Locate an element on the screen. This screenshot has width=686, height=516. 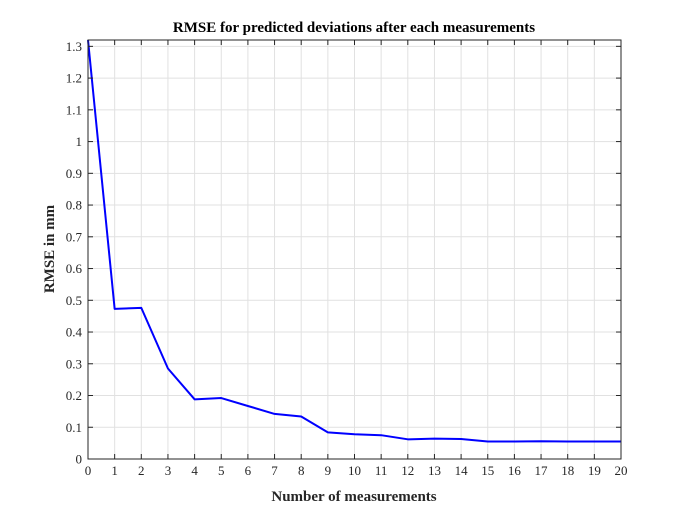
y-tick-label: 0.5 is located at coordinates (74, 300).